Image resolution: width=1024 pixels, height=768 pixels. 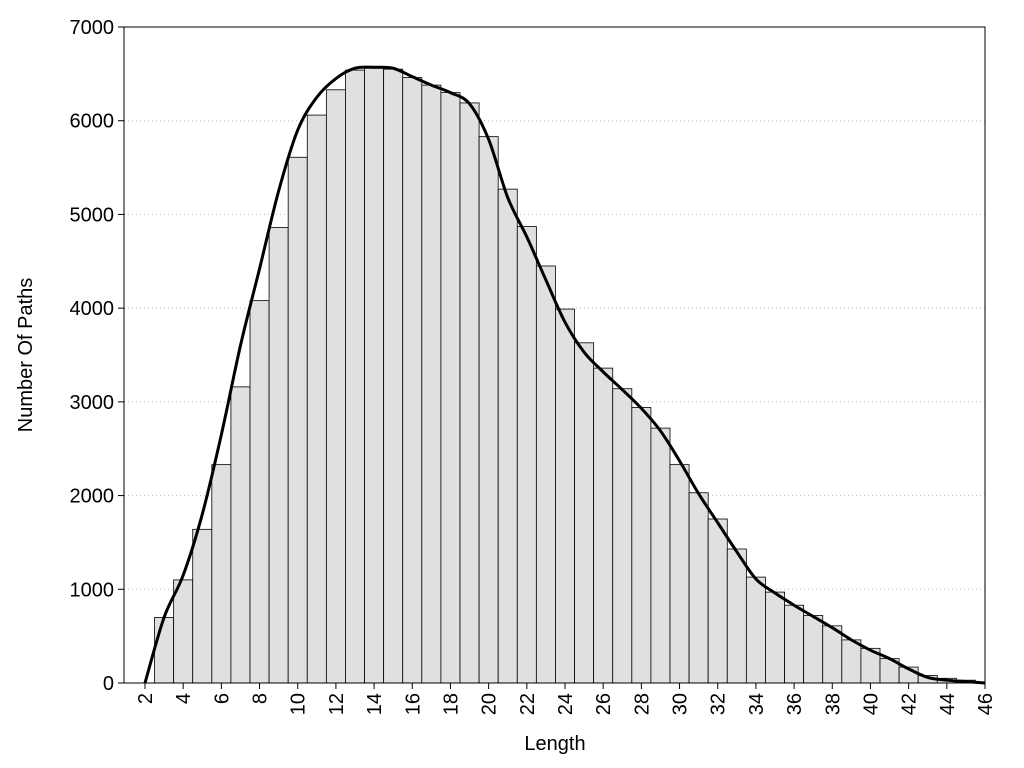 I want to click on y-tick-label: 0, so click(x=108, y=684).